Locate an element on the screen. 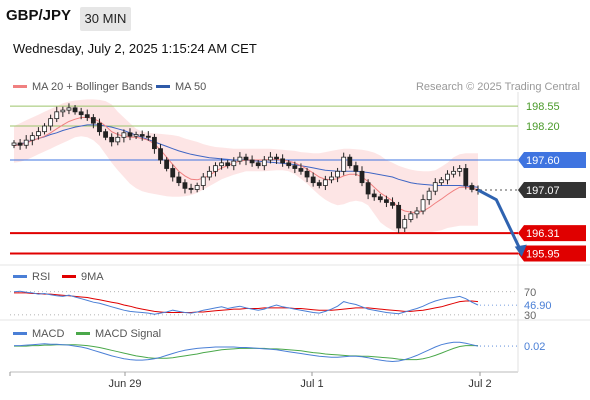  forecast-arrowhead is located at coordinates (520, 250).